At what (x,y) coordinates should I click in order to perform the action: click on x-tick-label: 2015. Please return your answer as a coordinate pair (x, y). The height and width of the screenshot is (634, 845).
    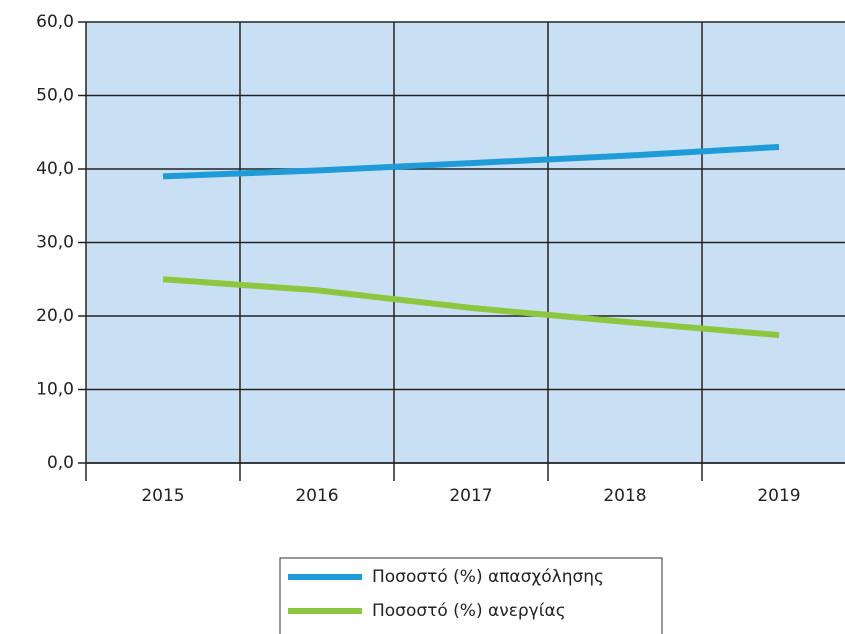
    Looking at the image, I should click on (162, 496).